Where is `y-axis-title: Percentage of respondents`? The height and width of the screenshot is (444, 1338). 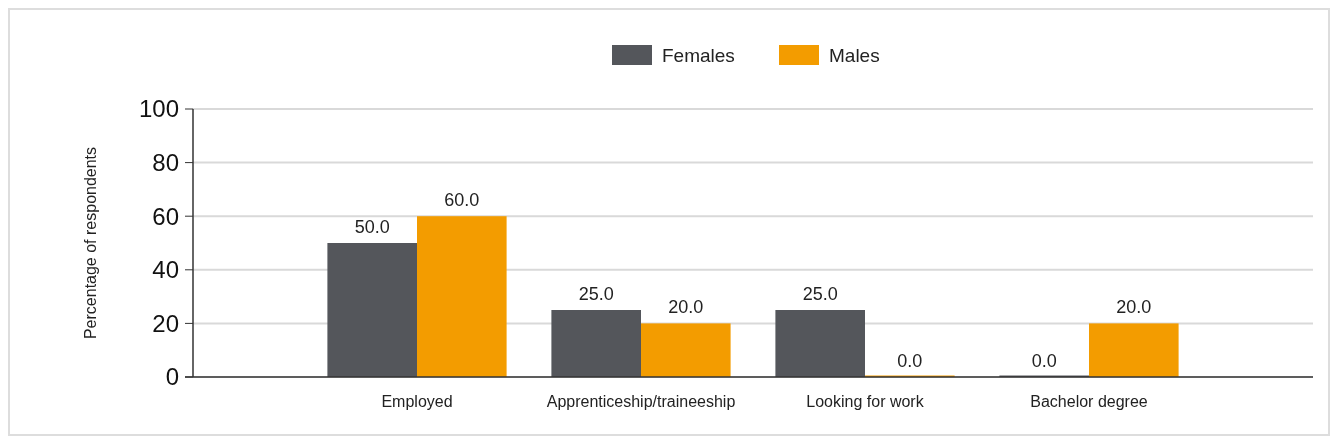
y-axis-title: Percentage of respondents is located at coordinates (90, 243).